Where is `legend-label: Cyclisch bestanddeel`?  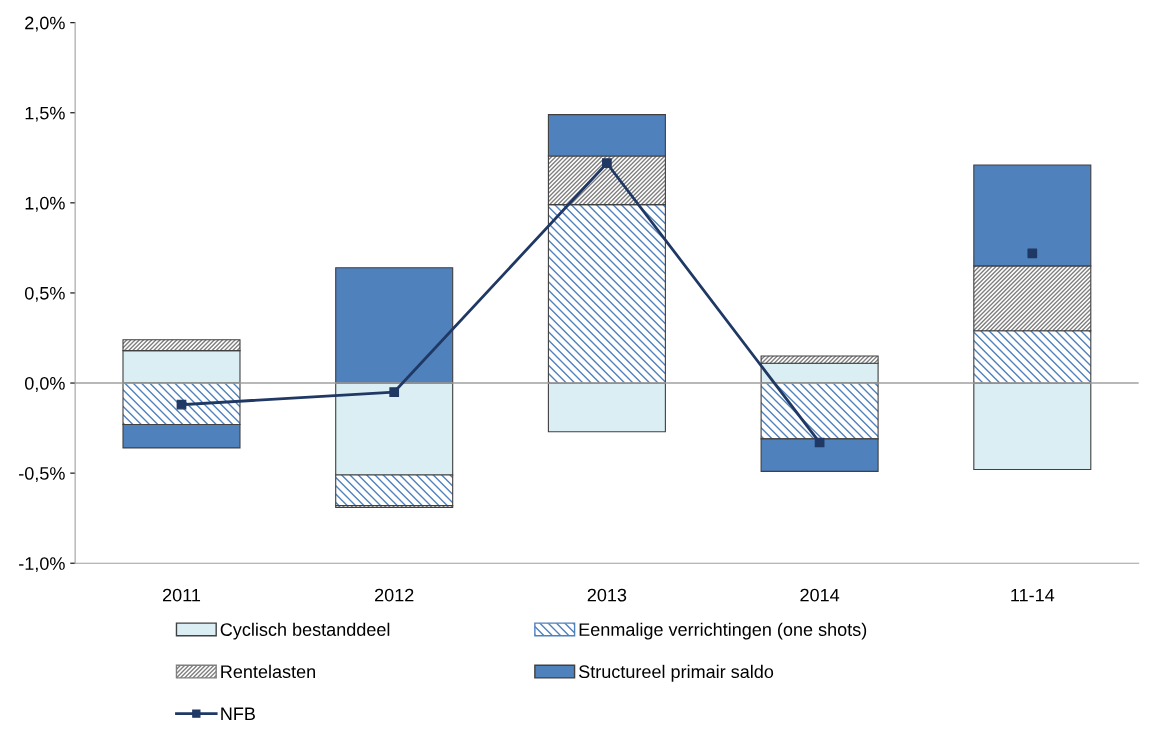 legend-label: Cyclisch bestanddeel is located at coordinates (305, 631).